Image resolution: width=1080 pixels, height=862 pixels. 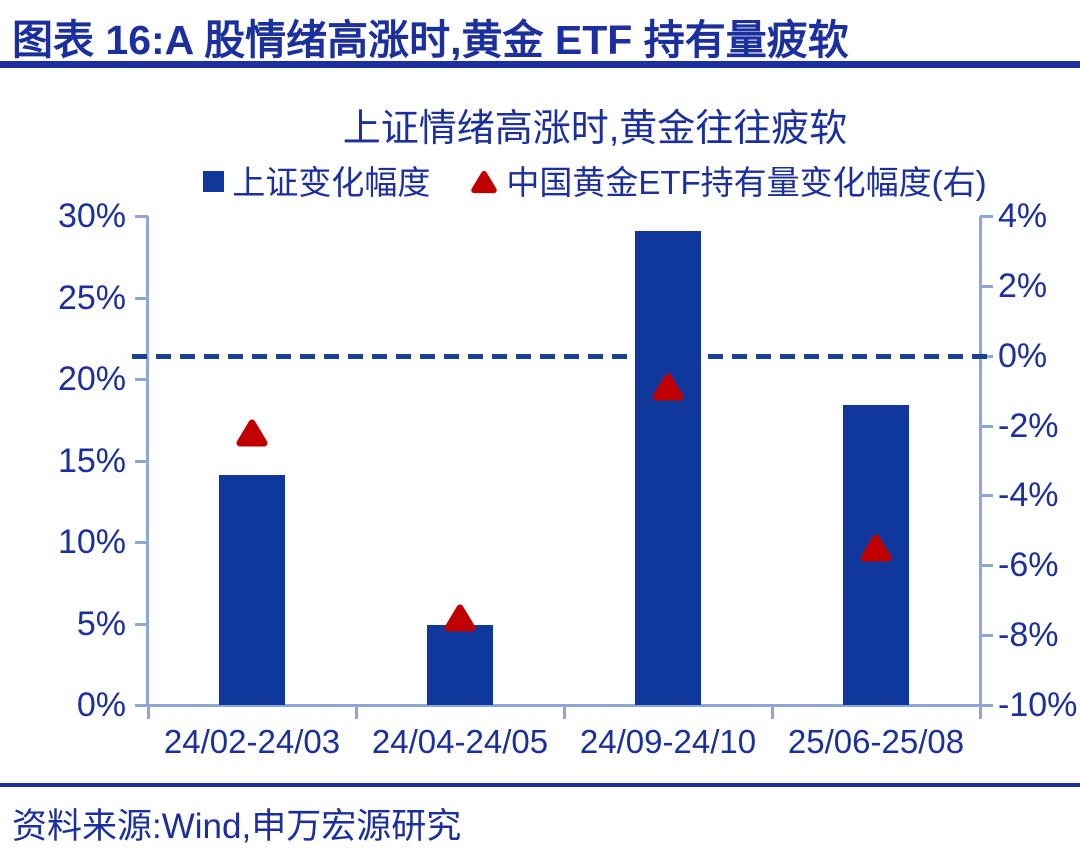 I want to click on left-axis-label: 25%, so click(x=91, y=297).